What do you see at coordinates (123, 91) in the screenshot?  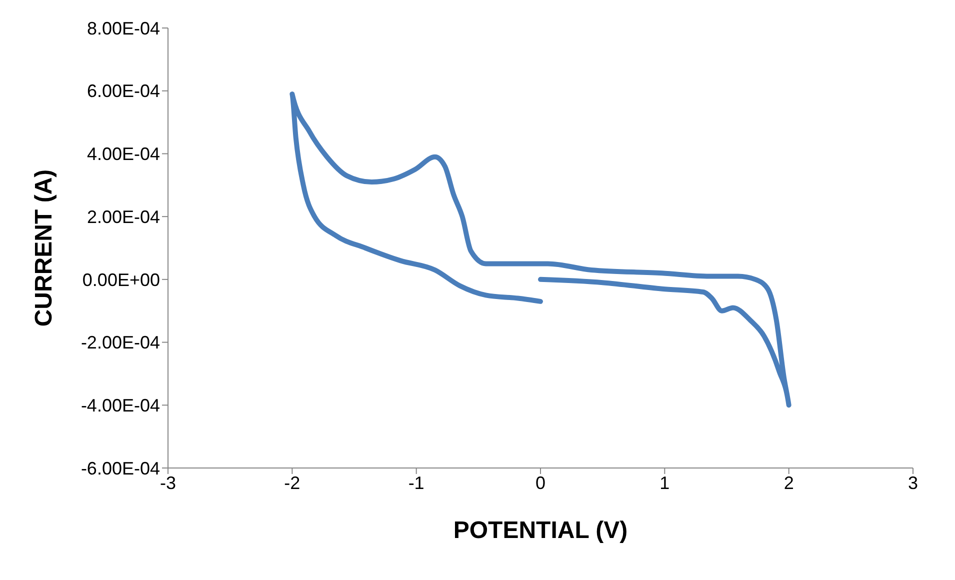 I see `y-tick-label: 6.00E-04` at bounding box center [123, 91].